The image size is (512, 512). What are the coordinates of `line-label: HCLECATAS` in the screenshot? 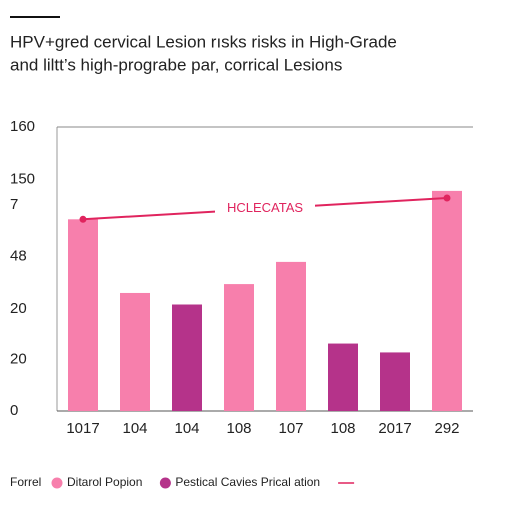 It's located at (265, 207).